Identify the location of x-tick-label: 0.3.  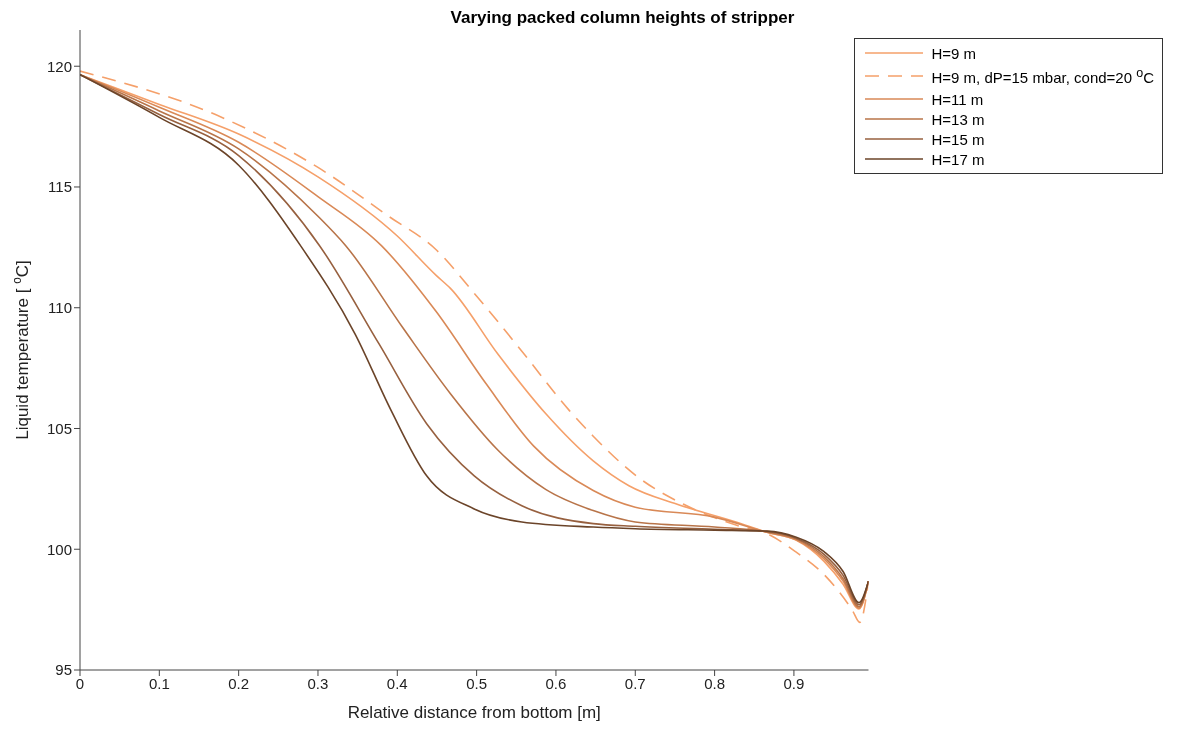
(318, 683).